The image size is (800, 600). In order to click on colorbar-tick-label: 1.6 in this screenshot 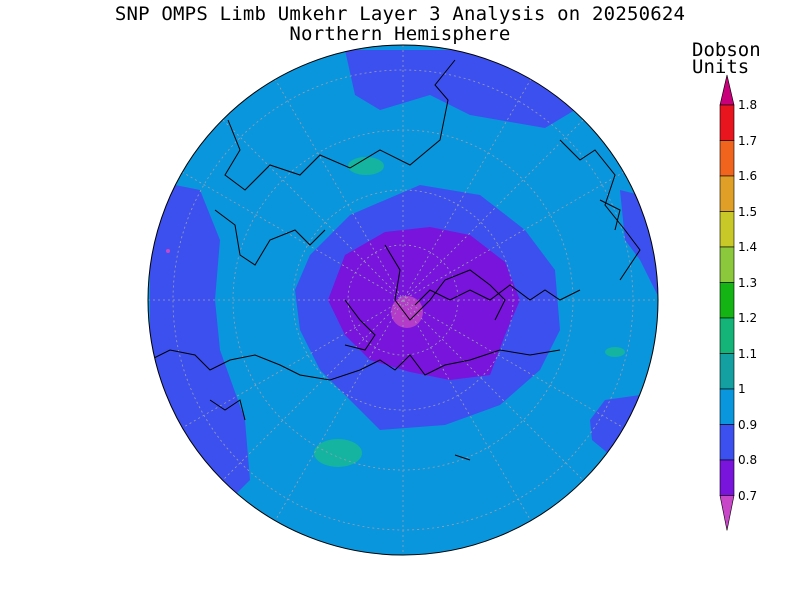, I will do `click(748, 176)`.